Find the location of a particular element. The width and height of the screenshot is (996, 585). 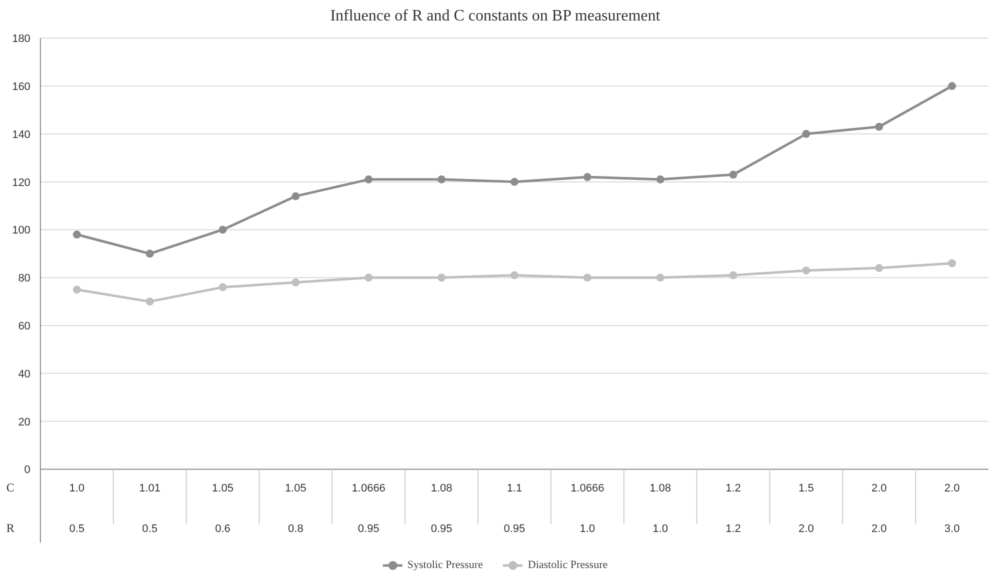

category-label: 1.2 1.2 is located at coordinates (733, 508).